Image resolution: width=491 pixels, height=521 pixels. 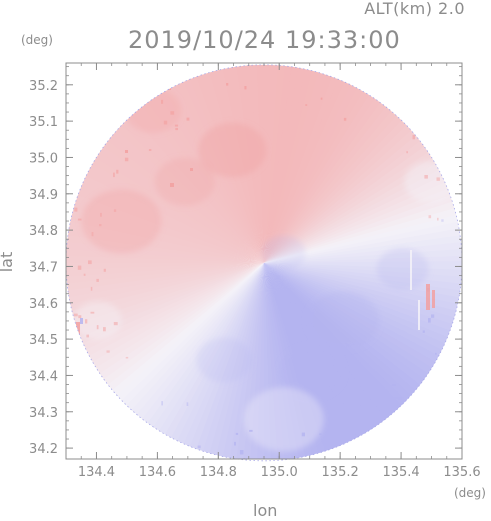 I want to click on x-axis-unit: (deg), so click(x=470, y=493).